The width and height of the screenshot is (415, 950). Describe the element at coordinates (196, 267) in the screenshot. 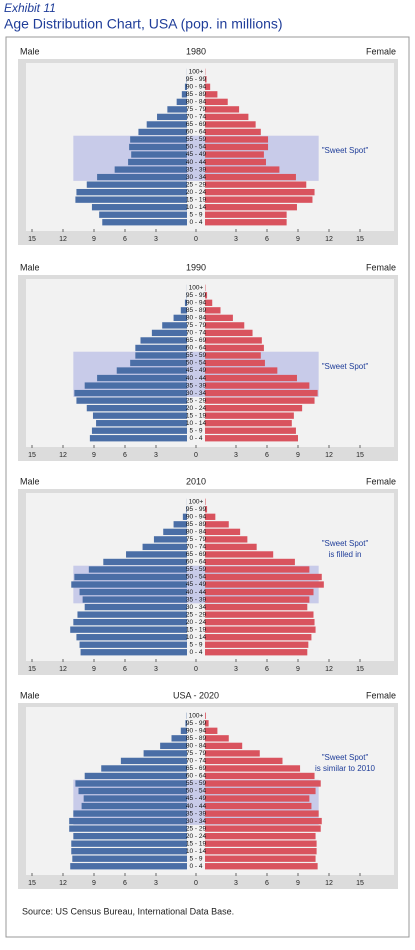

I see `panel-title: 1990` at that location.